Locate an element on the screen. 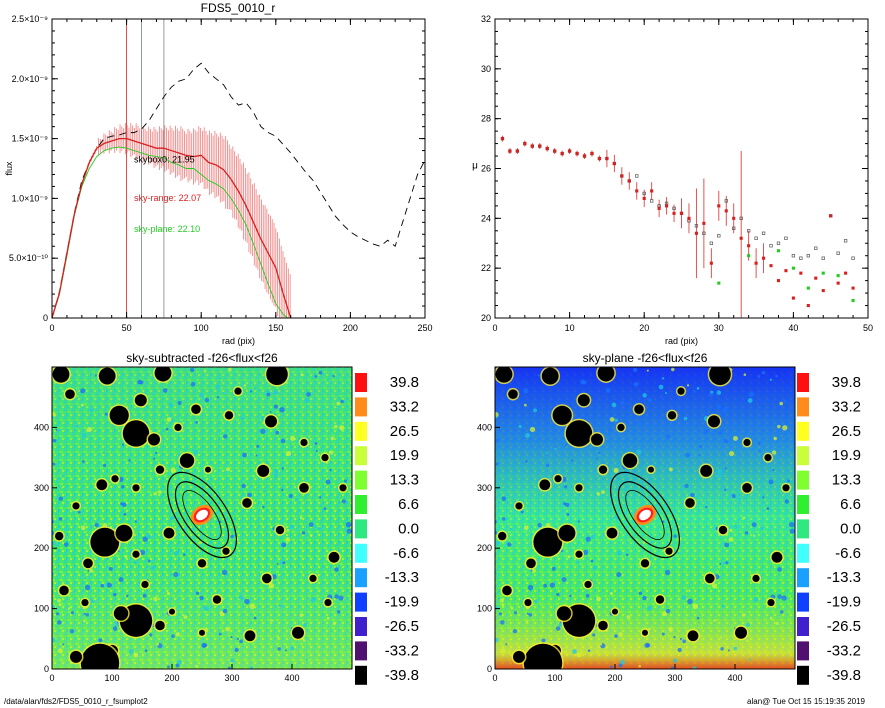 The width and height of the screenshot is (885, 708). y-tick-label: 26 is located at coordinates (486, 169).